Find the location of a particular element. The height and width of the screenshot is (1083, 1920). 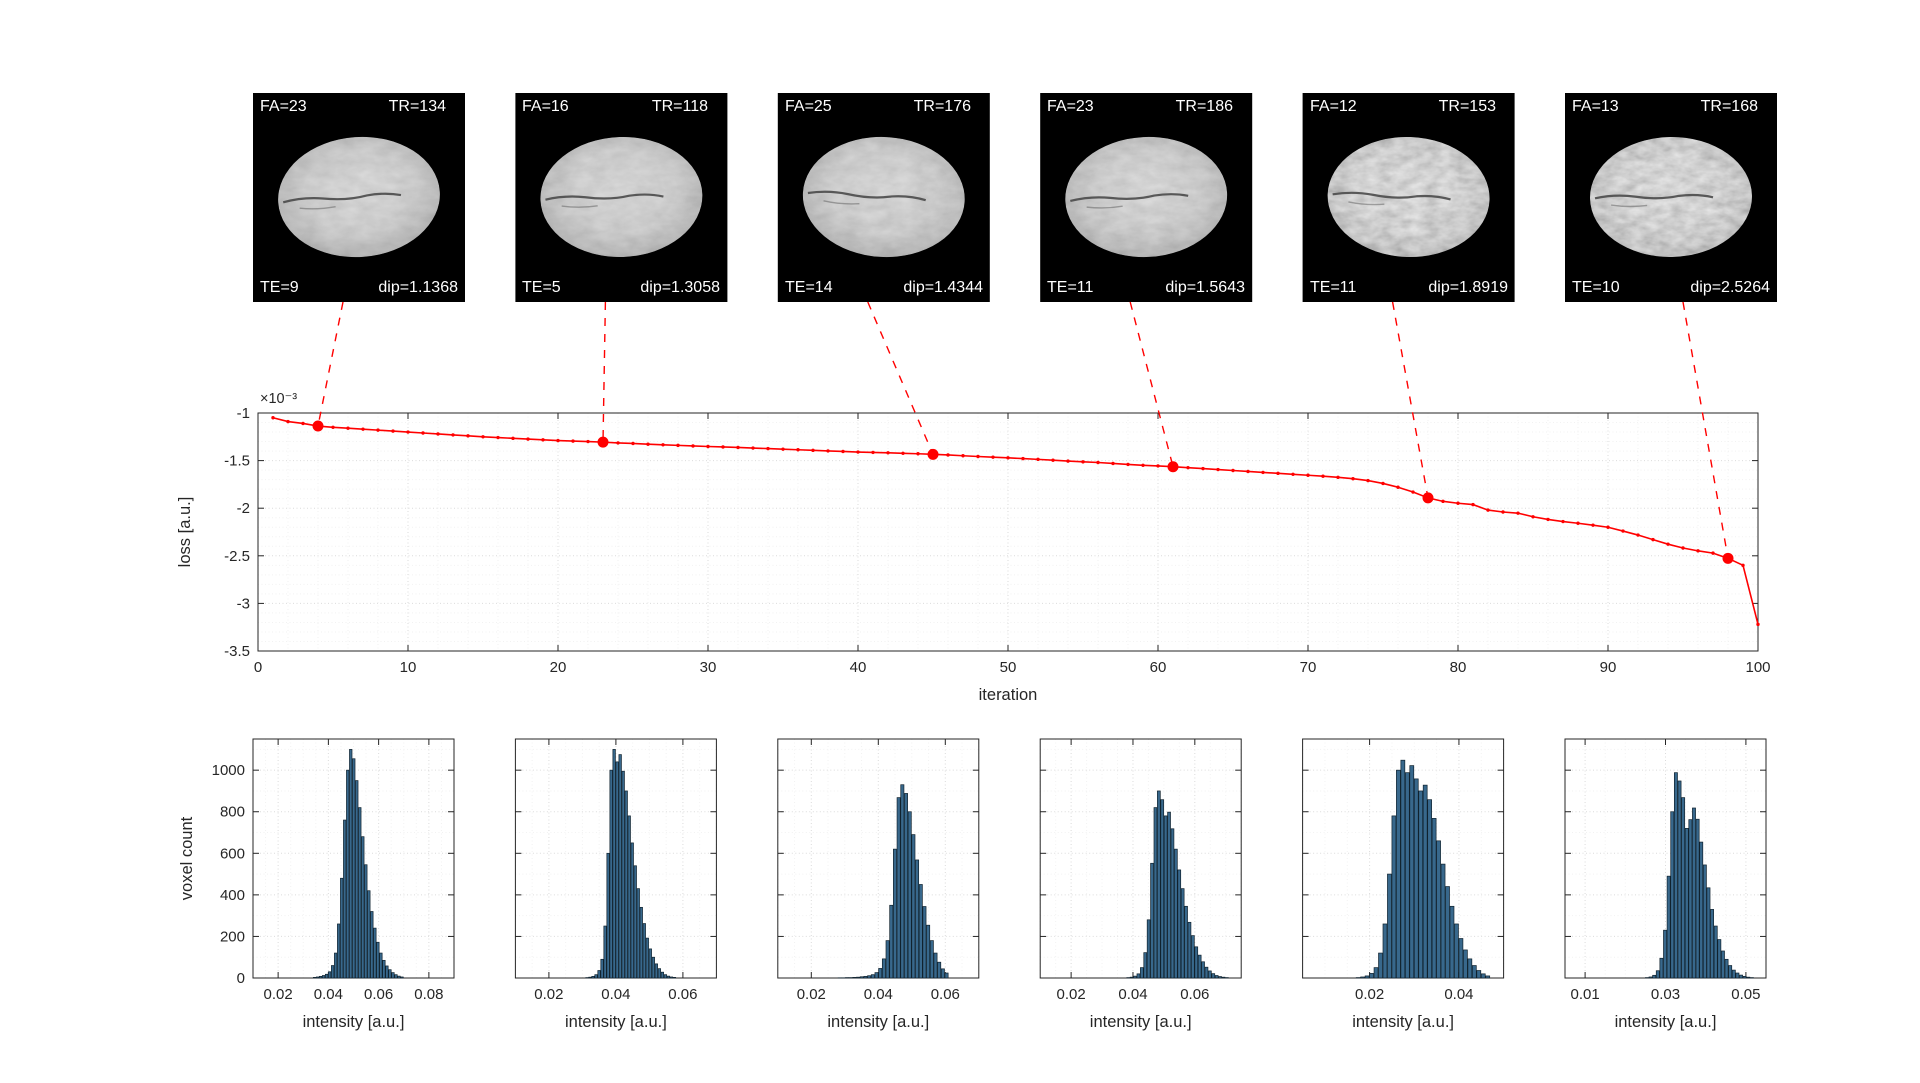

tr-label: TR=134 is located at coordinates (417, 106).